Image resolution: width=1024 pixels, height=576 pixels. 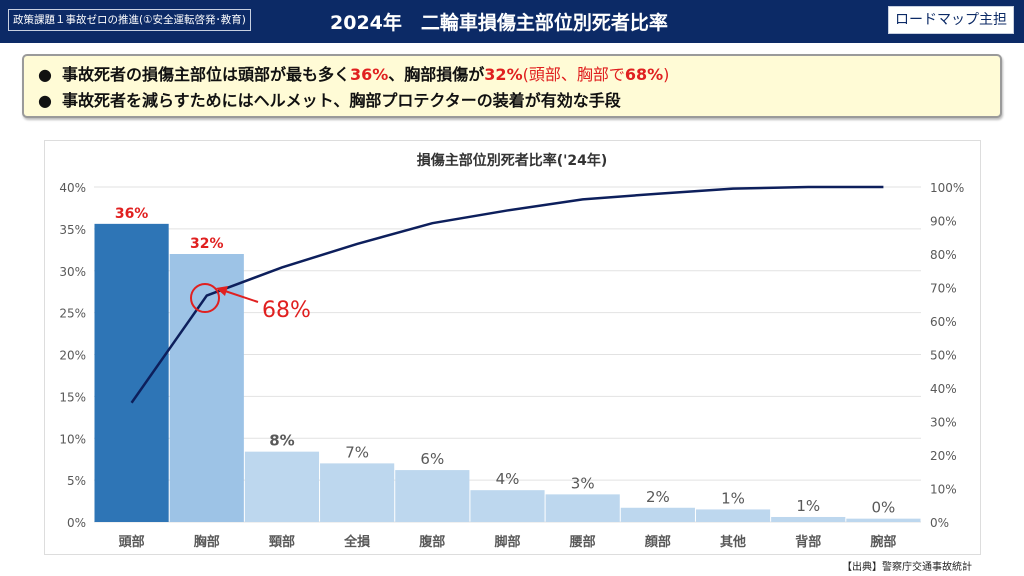 What do you see at coordinates (222, 291) in the screenshot?
I see `arrowhead-icon` at bounding box center [222, 291].